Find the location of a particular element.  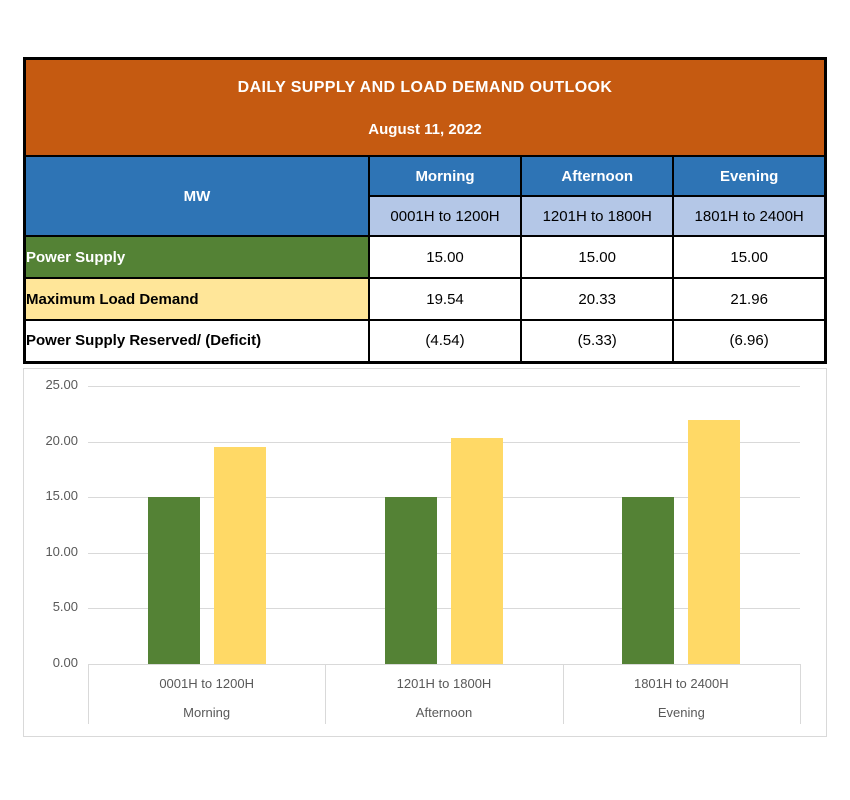

report-date: August 11, 2022 is located at coordinates (425, 129).